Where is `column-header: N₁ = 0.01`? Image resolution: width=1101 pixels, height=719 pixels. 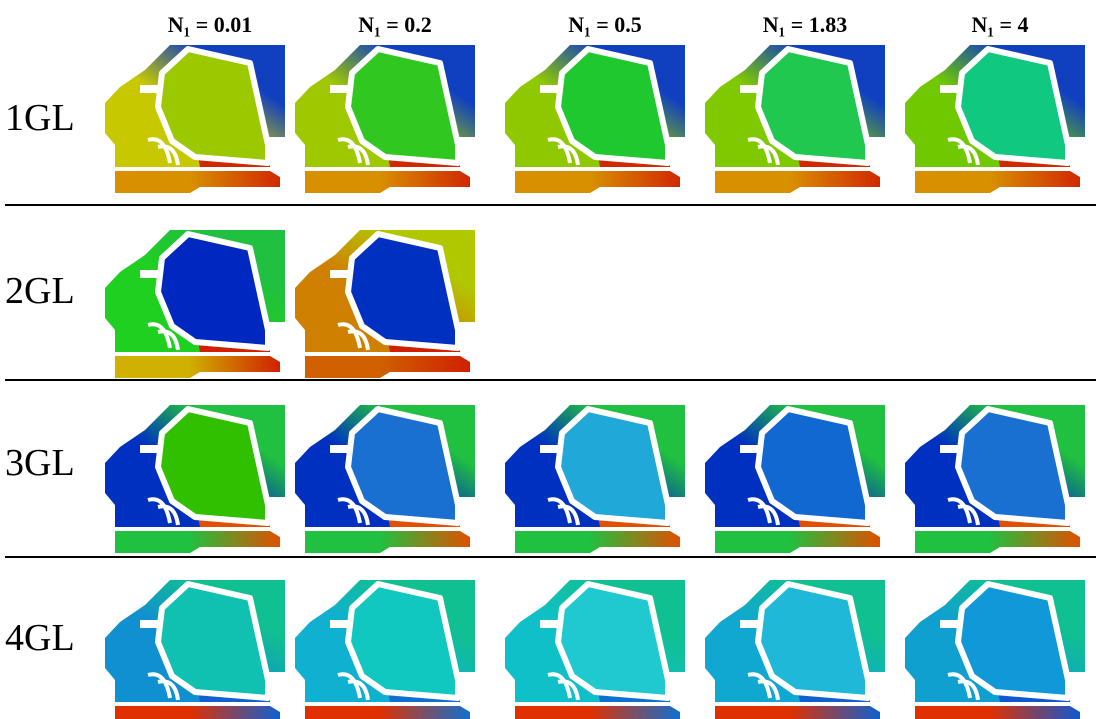
column-header: N₁ = 0.01 is located at coordinates (210, 24).